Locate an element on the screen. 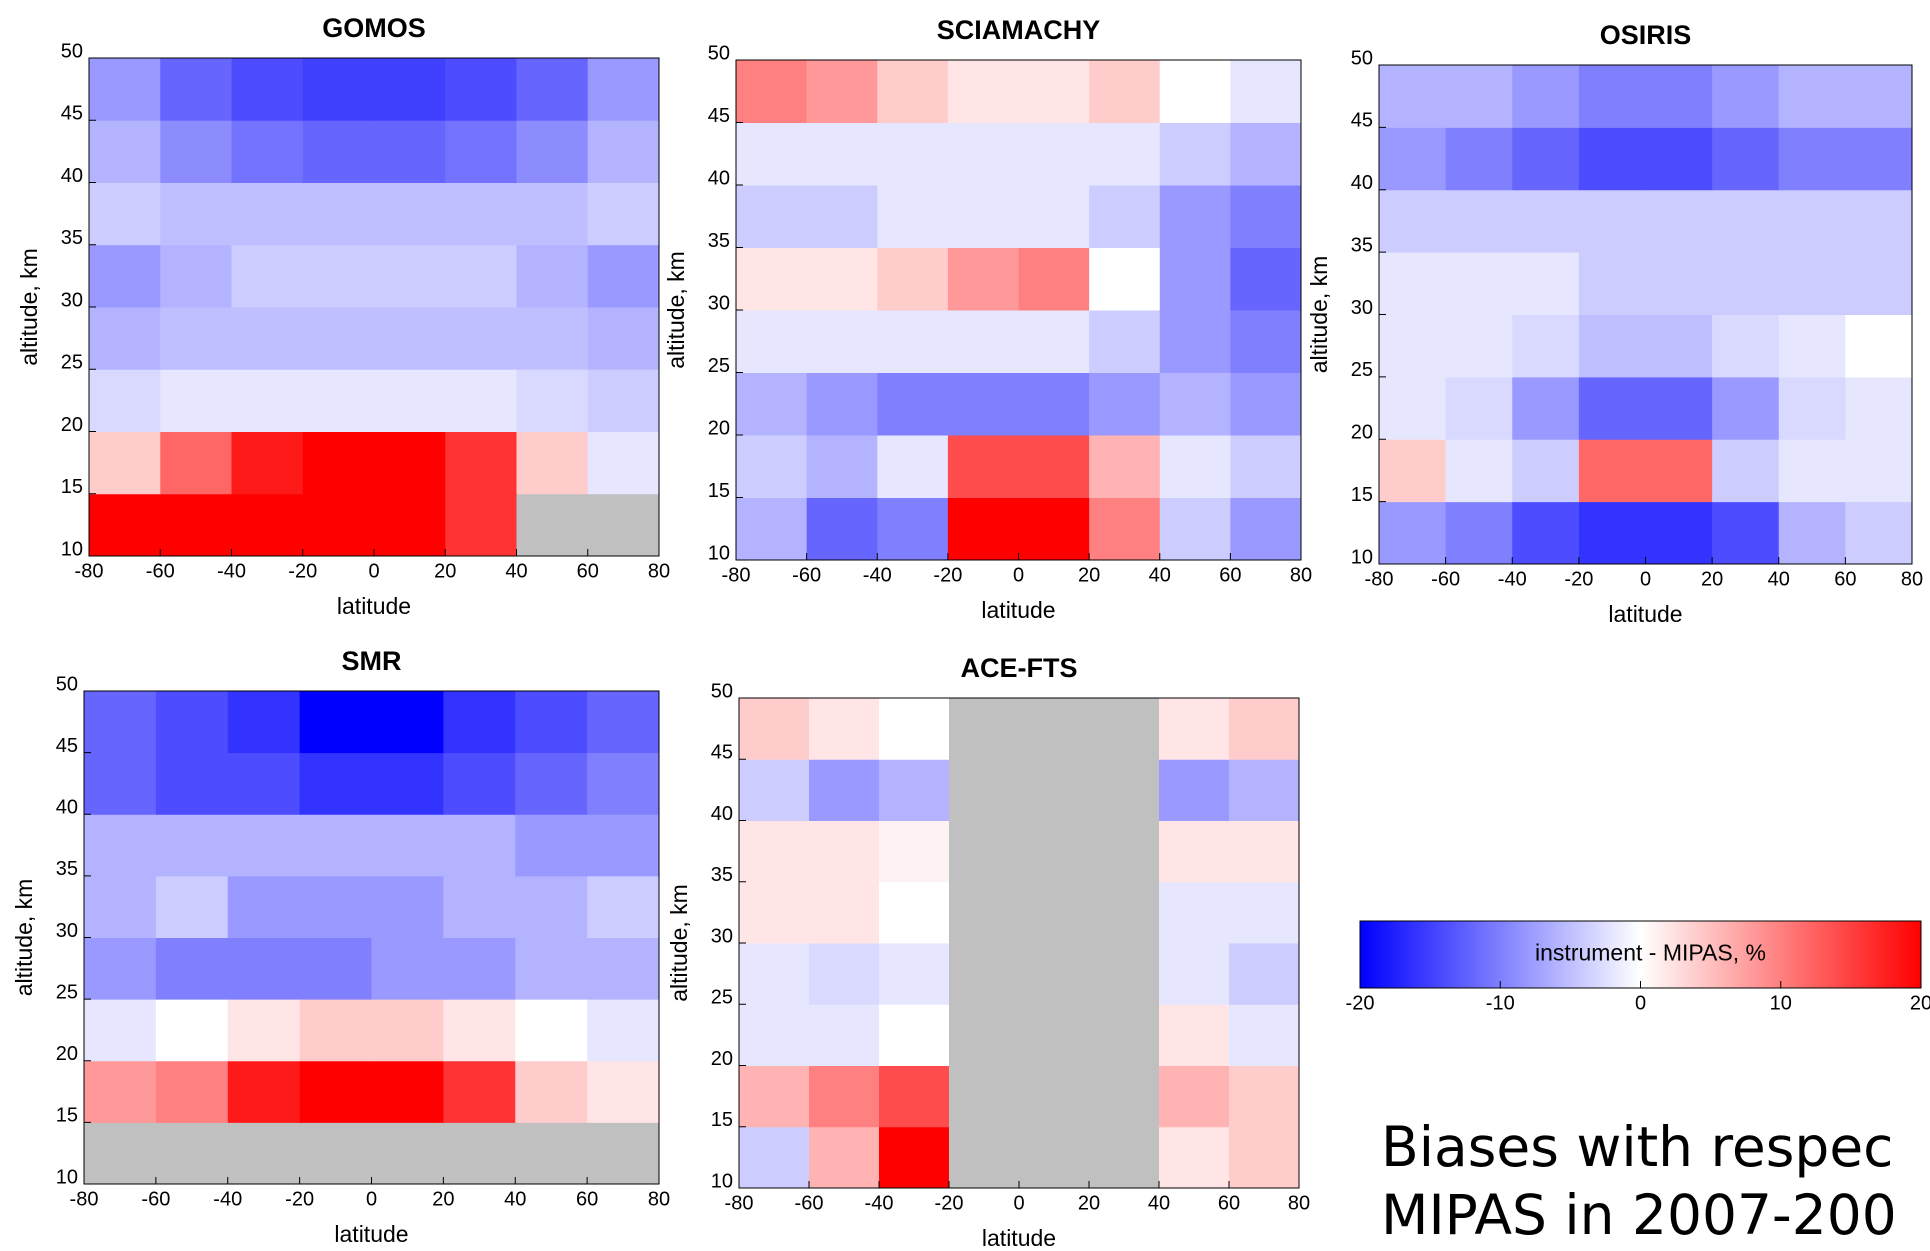  x-tick-label: -20 is located at coordinates (947, 575).